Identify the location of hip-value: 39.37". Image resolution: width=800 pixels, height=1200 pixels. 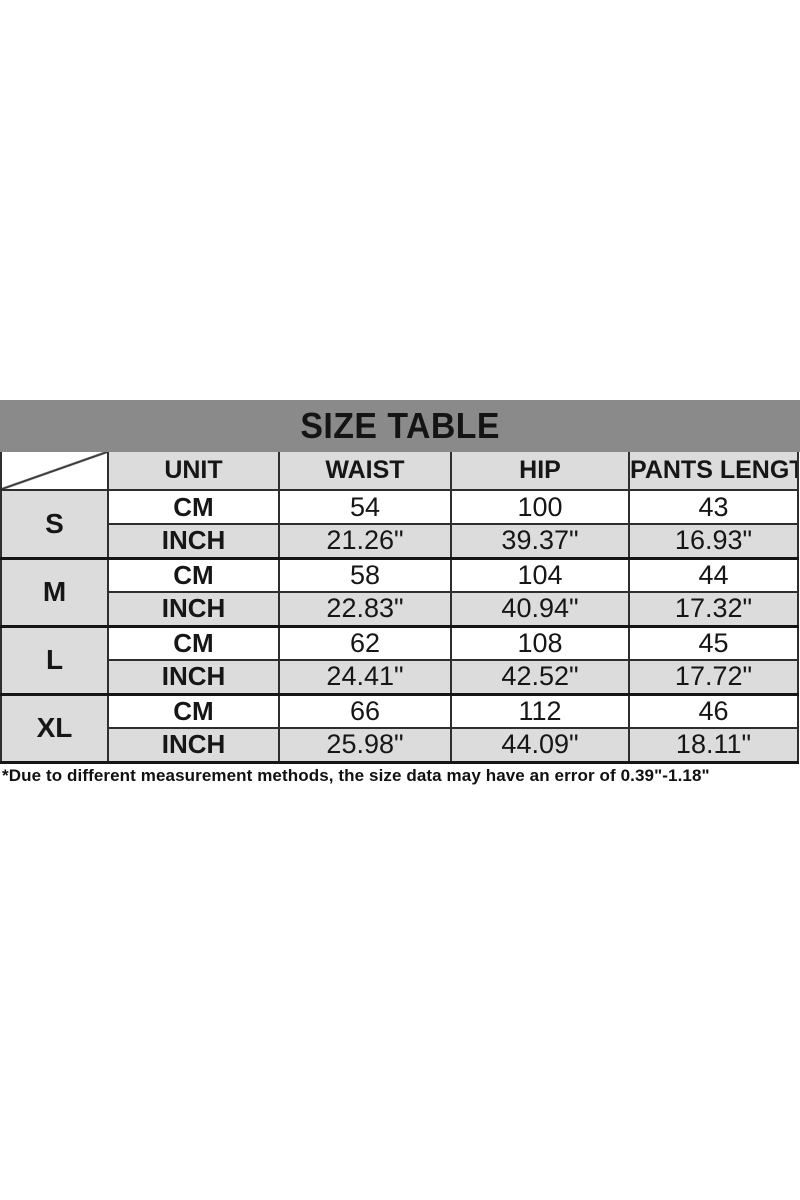
(540, 541).